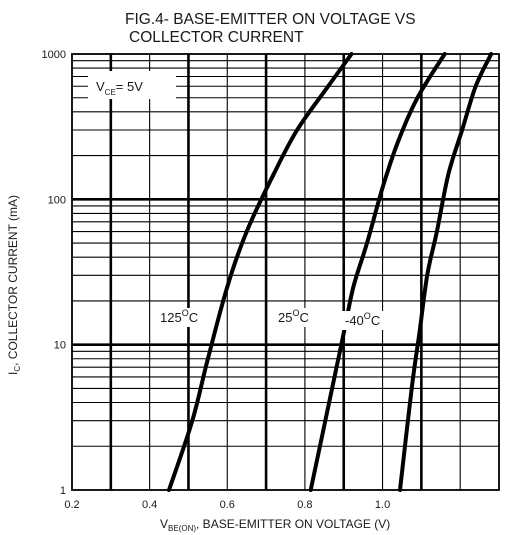  Describe the element at coordinates (60, 346) in the screenshot. I see `y-tick-label: 10` at that location.